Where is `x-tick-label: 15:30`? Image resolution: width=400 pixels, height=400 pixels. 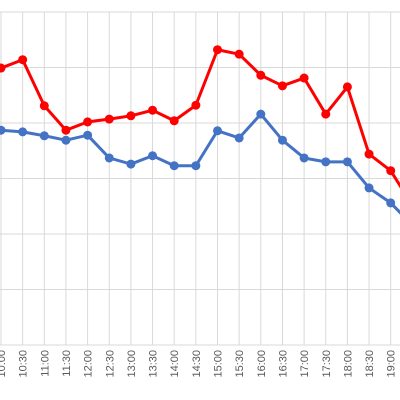
x-tick-label: 15:30 is located at coordinates (240, 364).